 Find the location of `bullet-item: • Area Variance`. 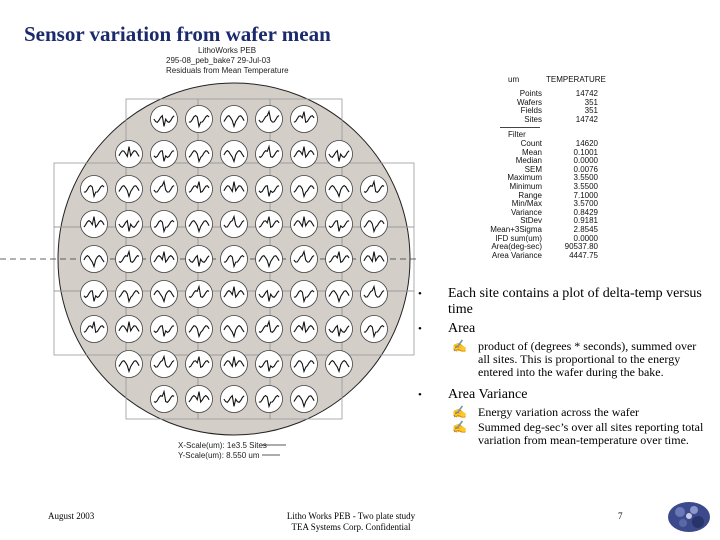

bullet-item: • Area Variance is located at coordinates (563, 395).